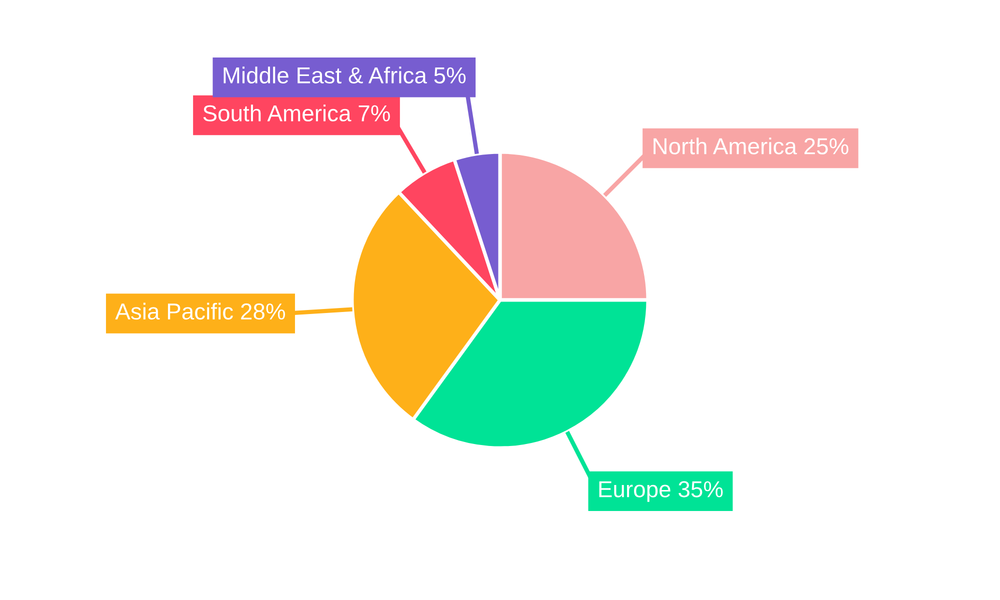 Image resolution: width=1000 pixels, height=600 pixels. Describe the element at coordinates (661, 491) in the screenshot. I see `slice-label: Europe 35%` at that location.